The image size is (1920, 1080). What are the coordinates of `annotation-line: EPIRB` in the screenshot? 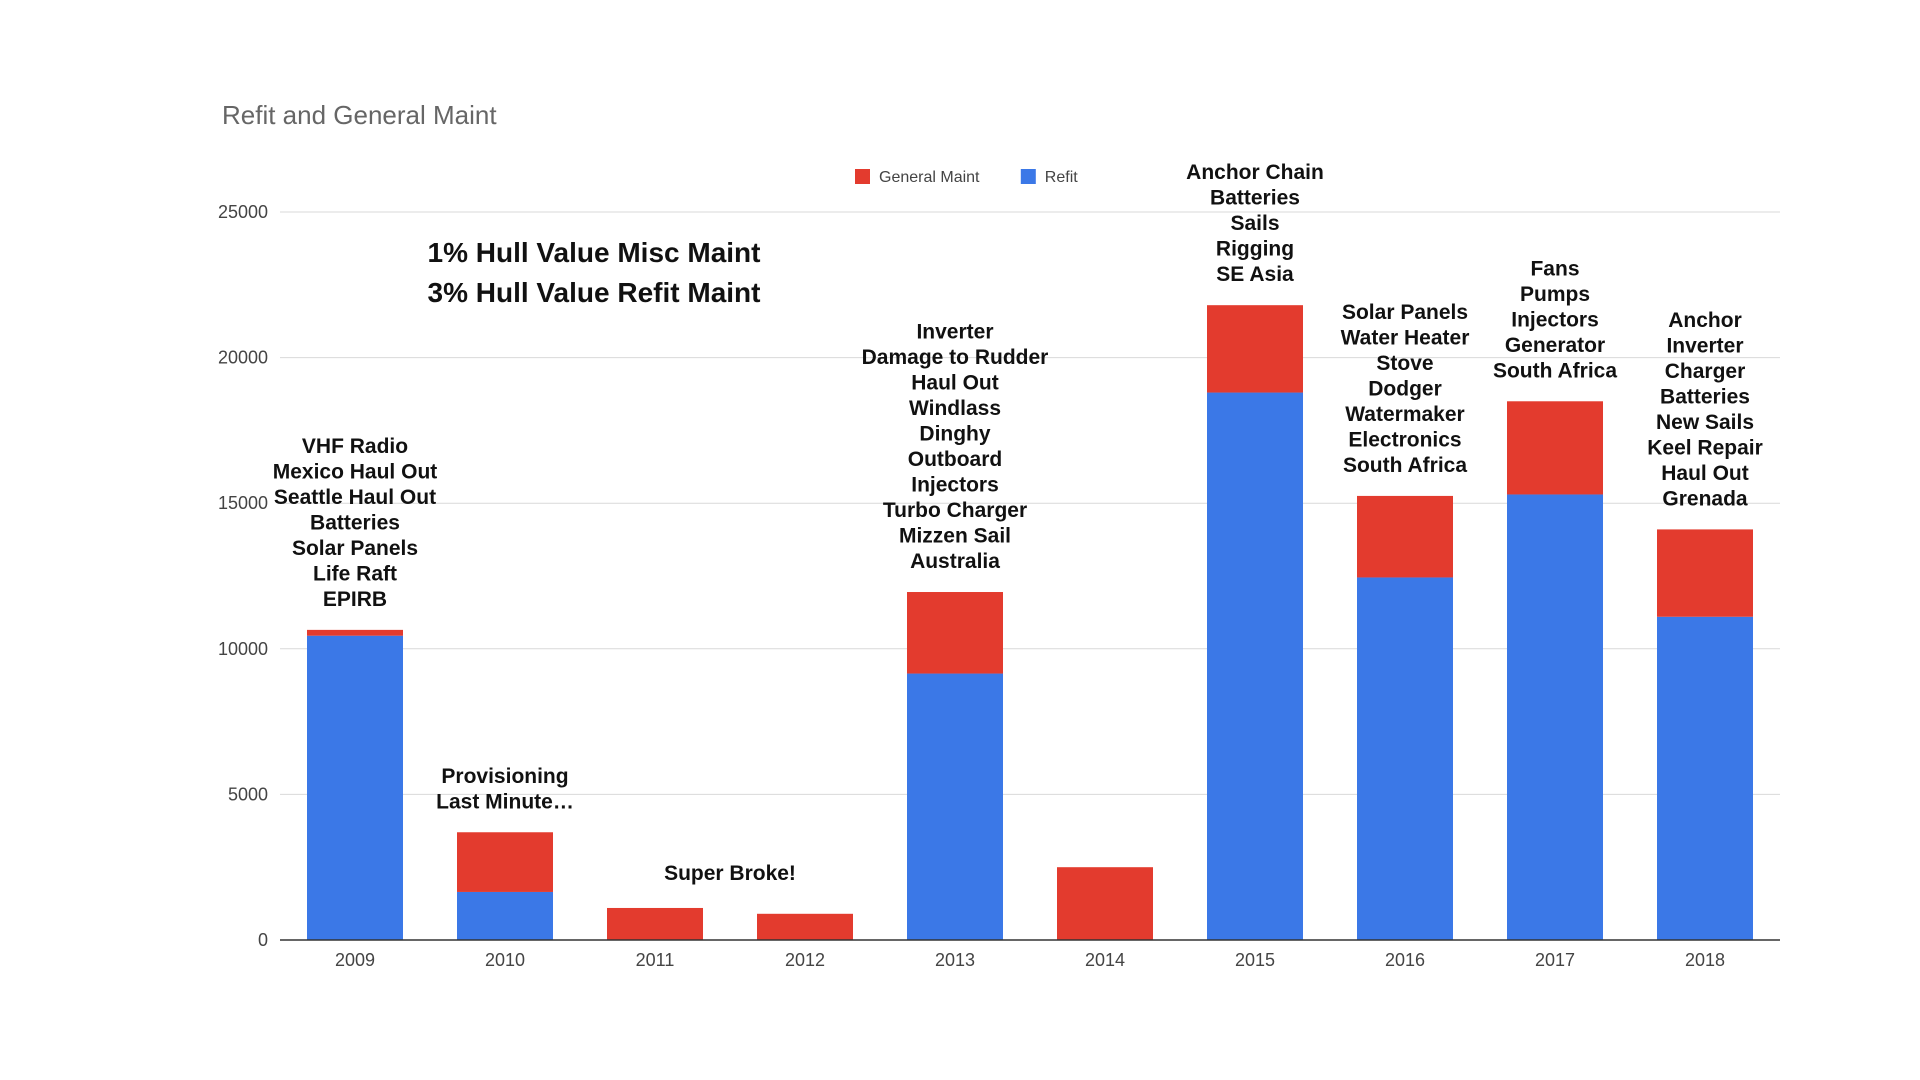 It's located at (355, 599).